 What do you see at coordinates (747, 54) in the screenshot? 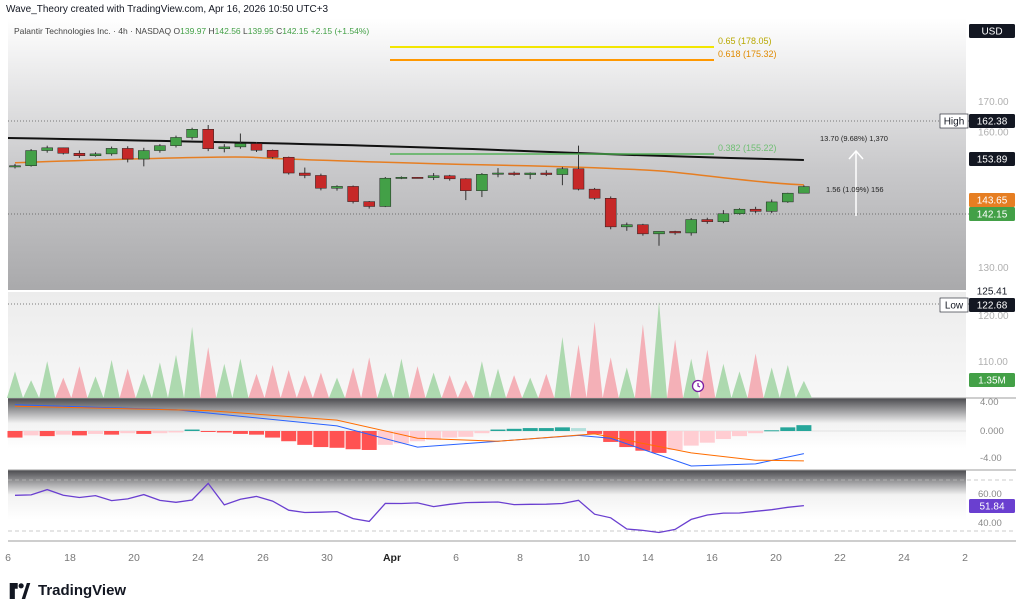
I see `fib-level-label: 0.618 (175.32)` at bounding box center [747, 54].